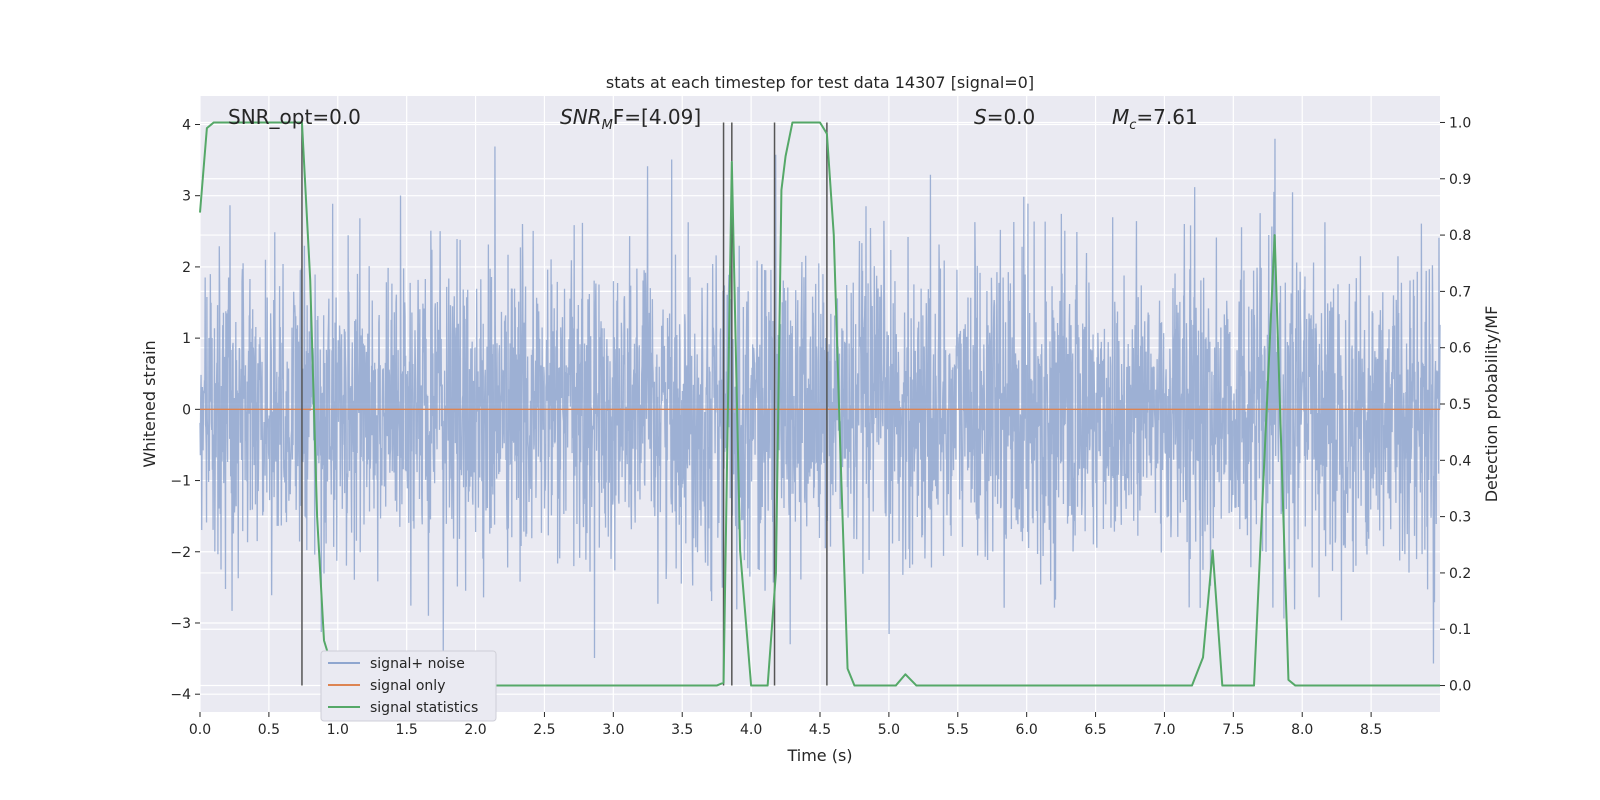  I want to click on y-tick-label: −1, so click(180, 482).